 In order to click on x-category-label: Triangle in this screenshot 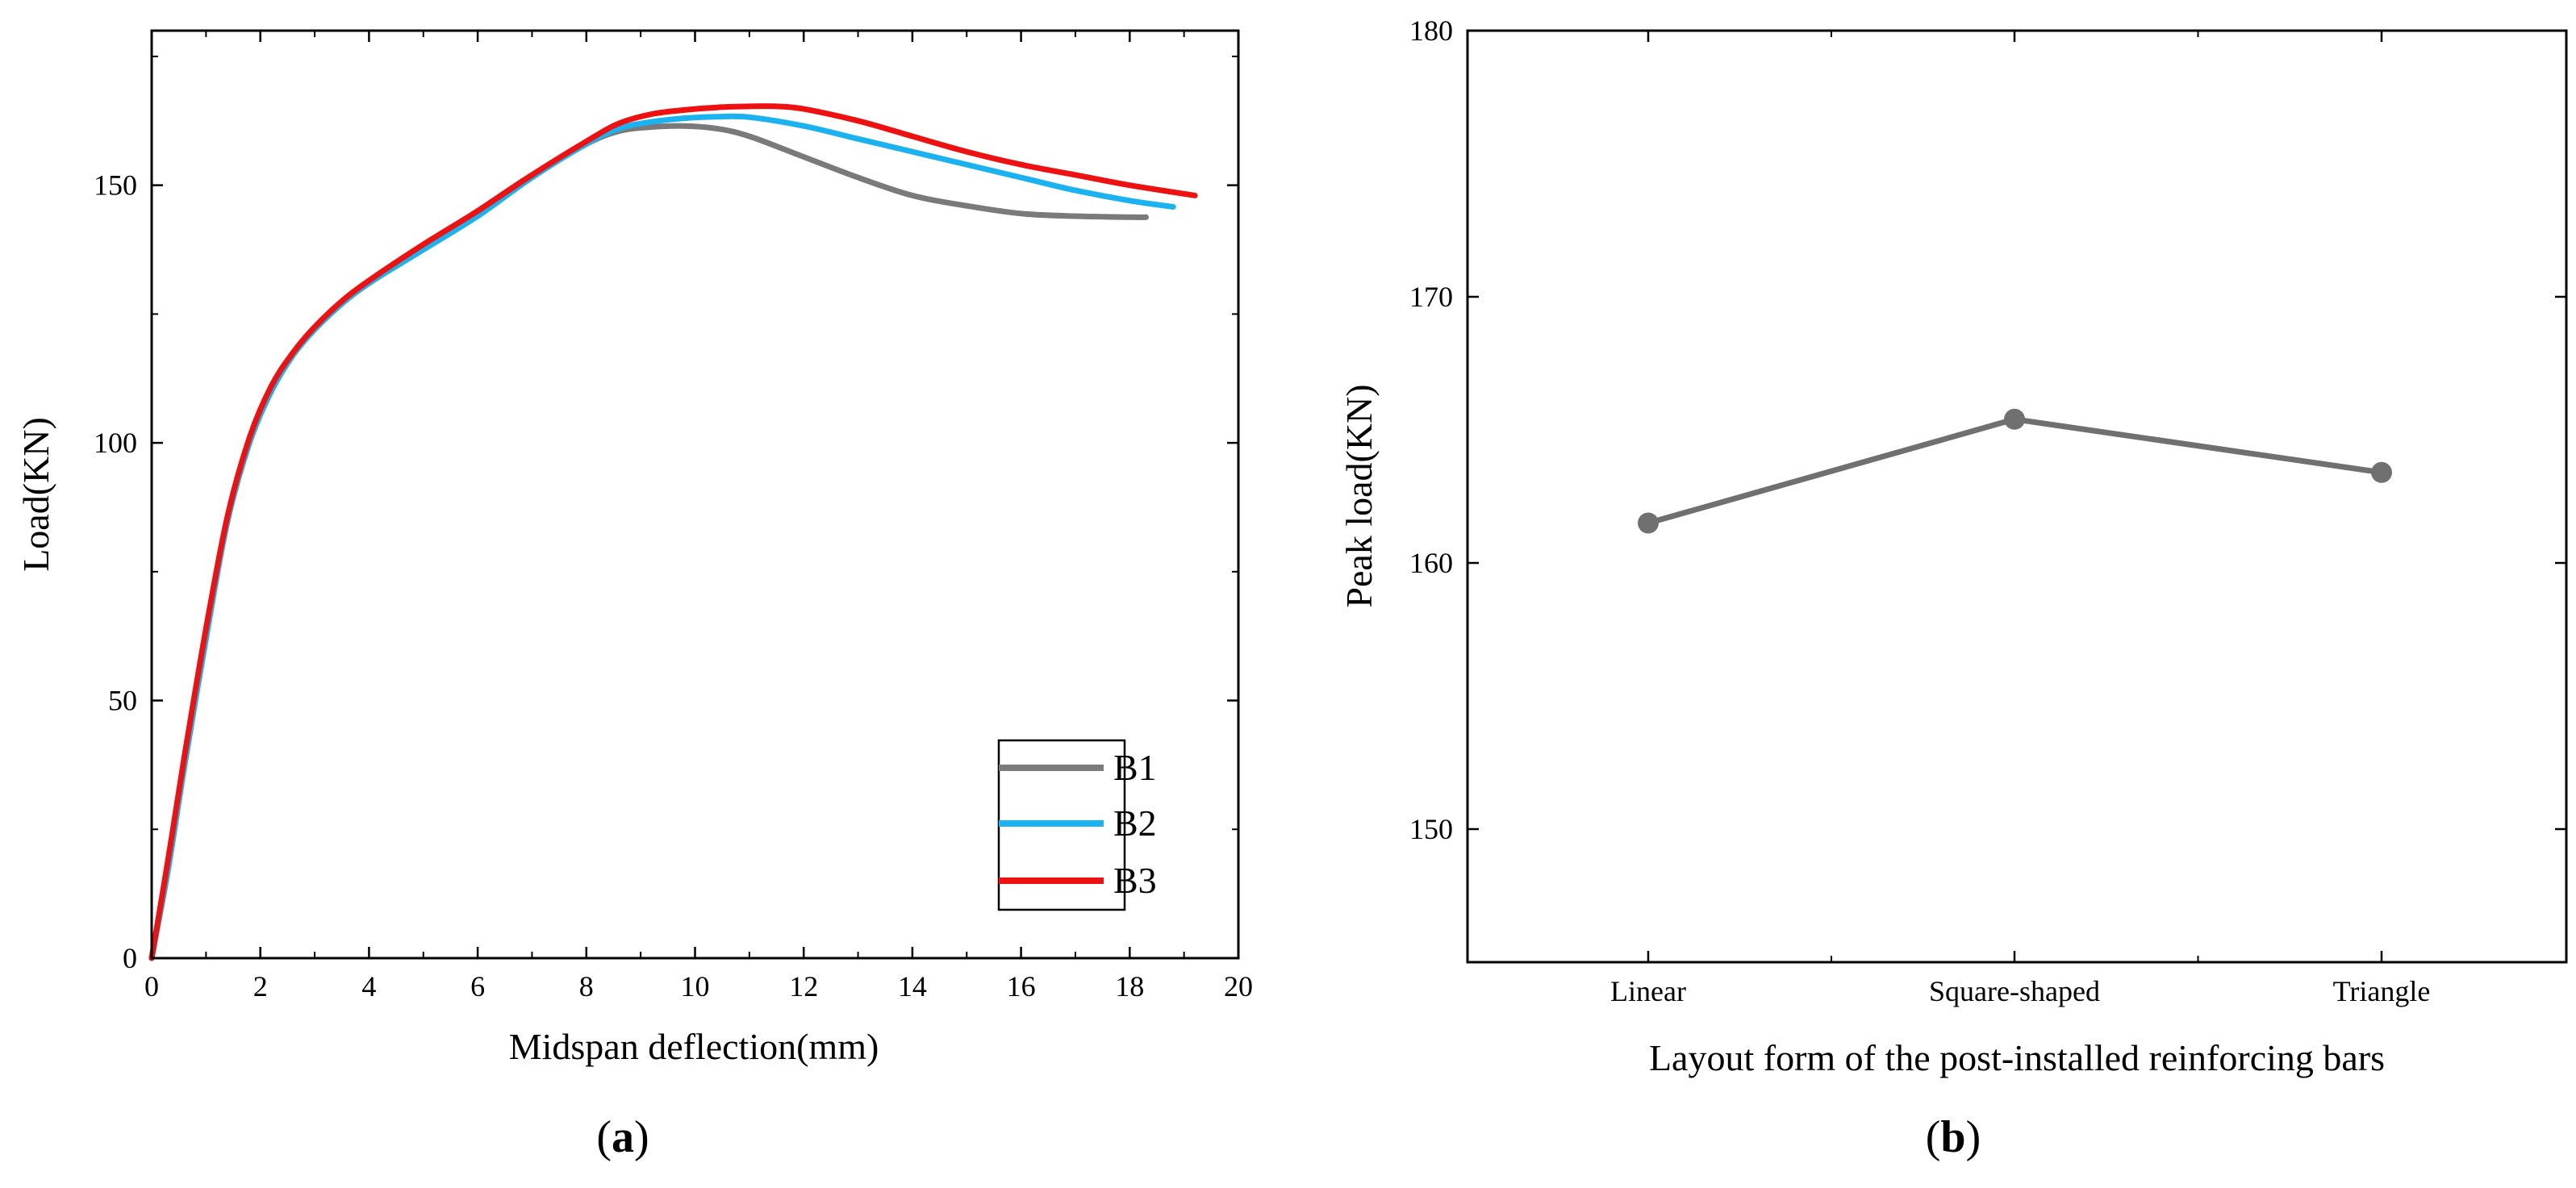, I will do `click(2382, 991)`.